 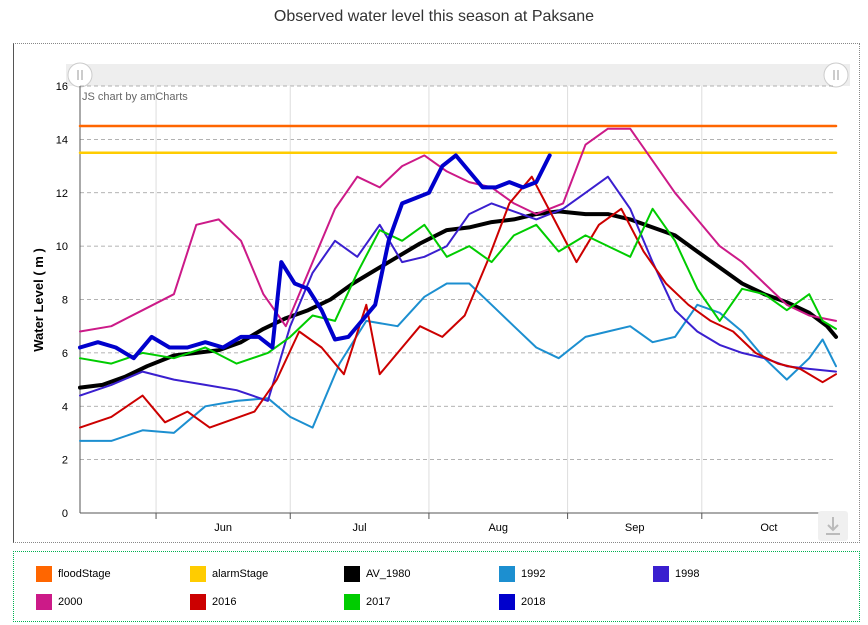 What do you see at coordinates (367, 602) in the screenshot?
I see `legend-item-2017: 2017` at bounding box center [367, 602].